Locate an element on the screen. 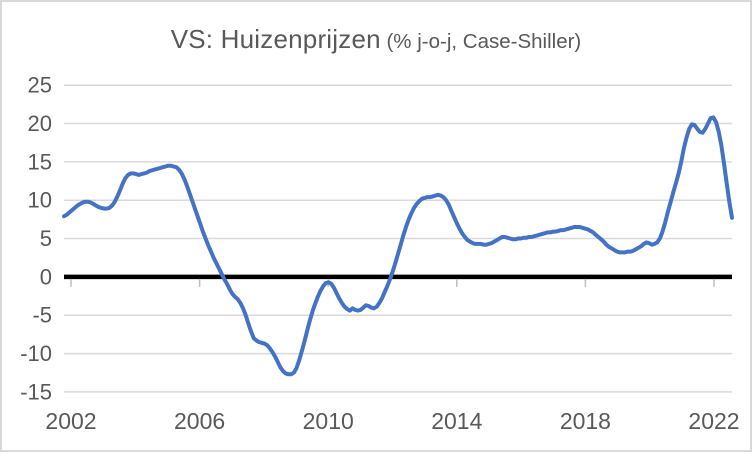 The width and height of the screenshot is (752, 452). y-axis-tick-label: 5 is located at coordinates (46, 238).